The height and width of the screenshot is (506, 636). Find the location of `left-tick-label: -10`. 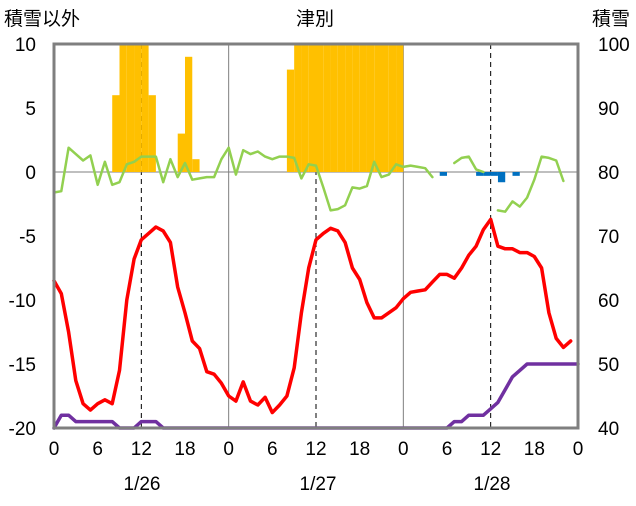

left-tick-label: -10 is located at coordinates (22, 301).